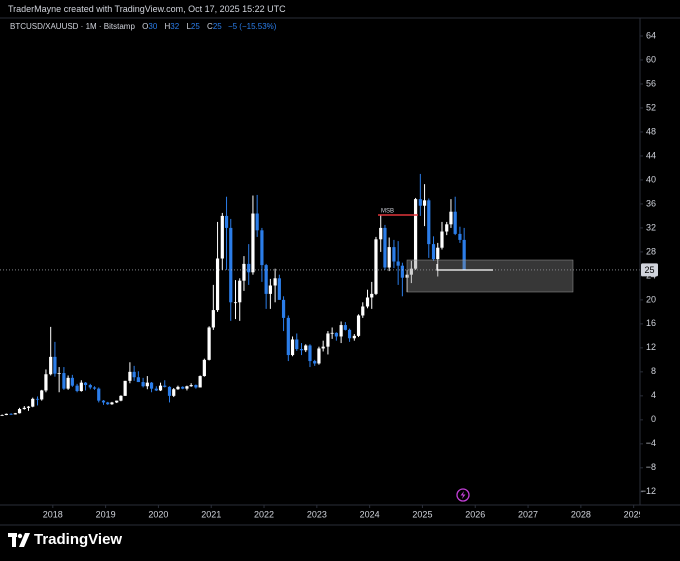  What do you see at coordinates (72, 26) in the screenshot?
I see `symbol: BTCUSD/XAUUSD · 1M · Bitstamp` at bounding box center [72, 26].